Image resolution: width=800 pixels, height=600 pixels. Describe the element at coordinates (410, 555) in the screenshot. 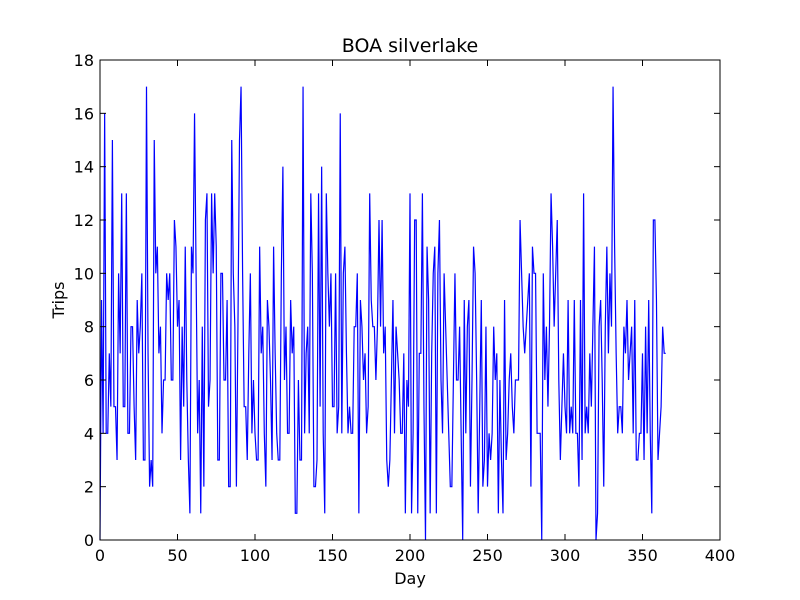

I see `x-tick-label: 200` at that location.